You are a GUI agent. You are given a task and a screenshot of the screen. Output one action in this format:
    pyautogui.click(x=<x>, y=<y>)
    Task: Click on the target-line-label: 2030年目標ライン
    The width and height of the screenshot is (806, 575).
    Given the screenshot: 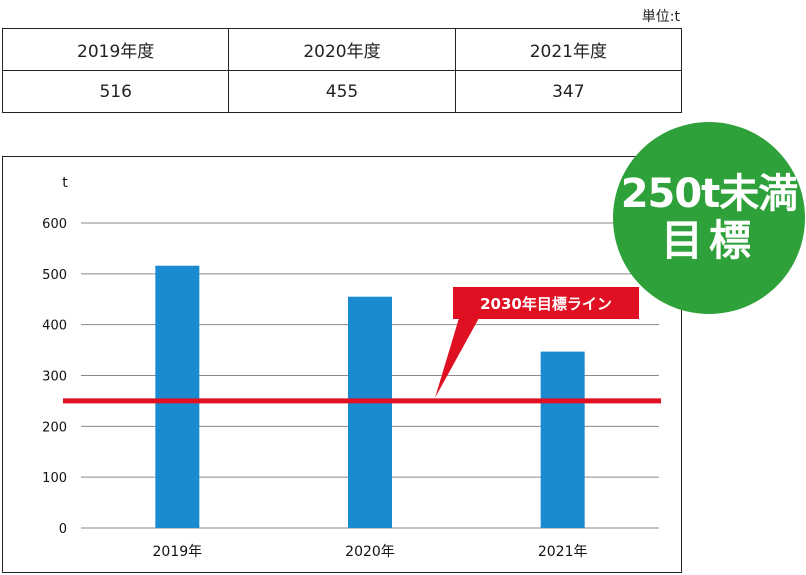 What is the action you would take?
    pyautogui.click(x=546, y=304)
    